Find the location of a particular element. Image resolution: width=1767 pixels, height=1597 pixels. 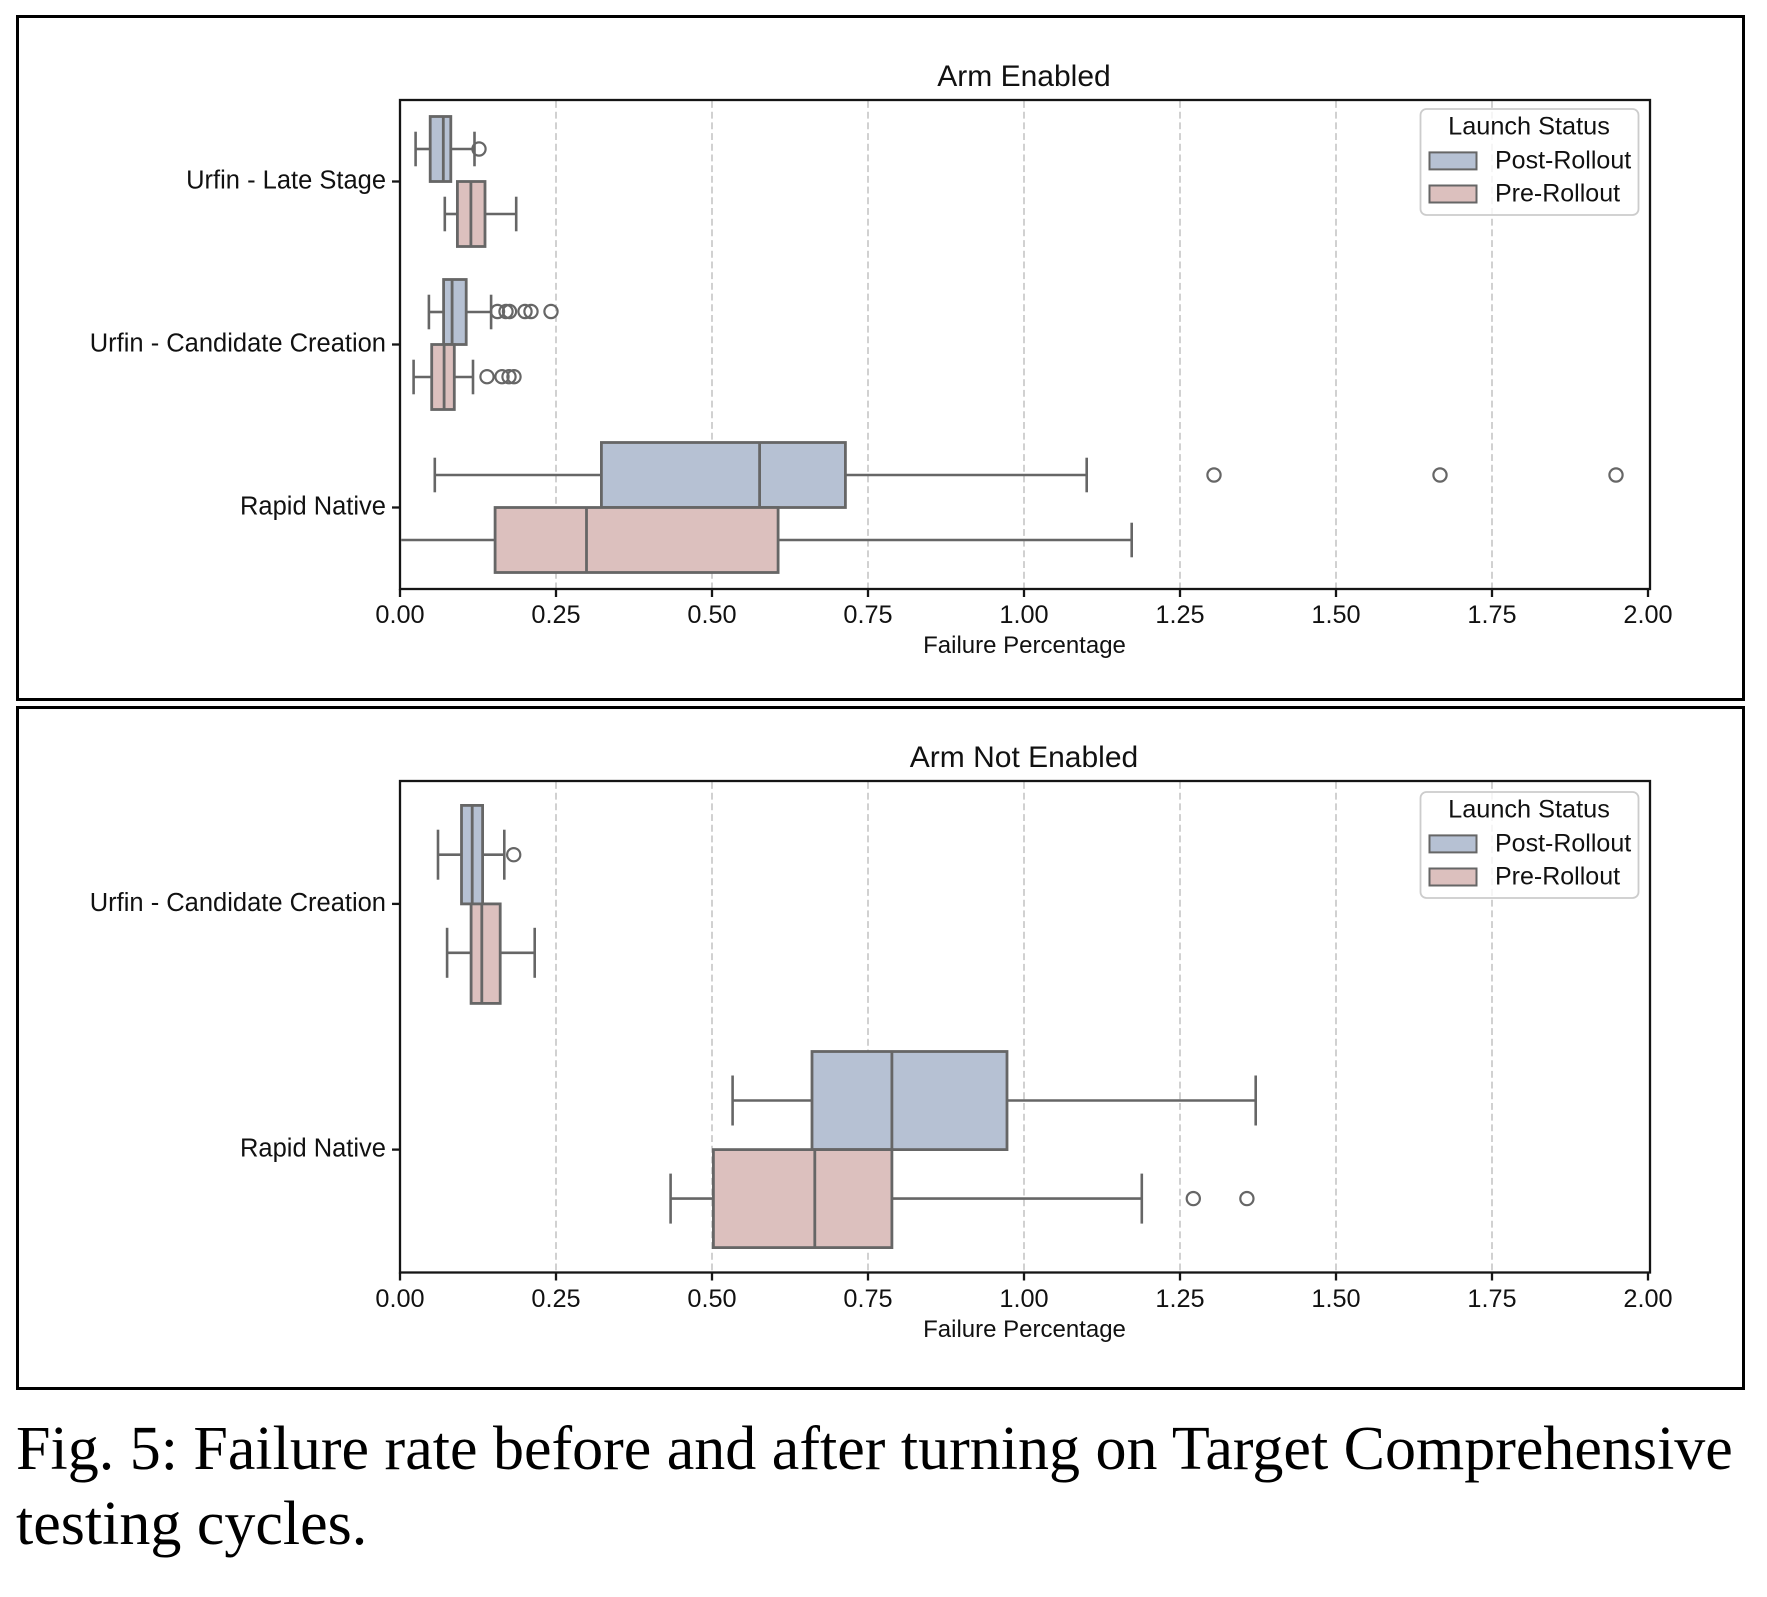

svg-text: Arm Enabled is located at coordinates (1023, 76).